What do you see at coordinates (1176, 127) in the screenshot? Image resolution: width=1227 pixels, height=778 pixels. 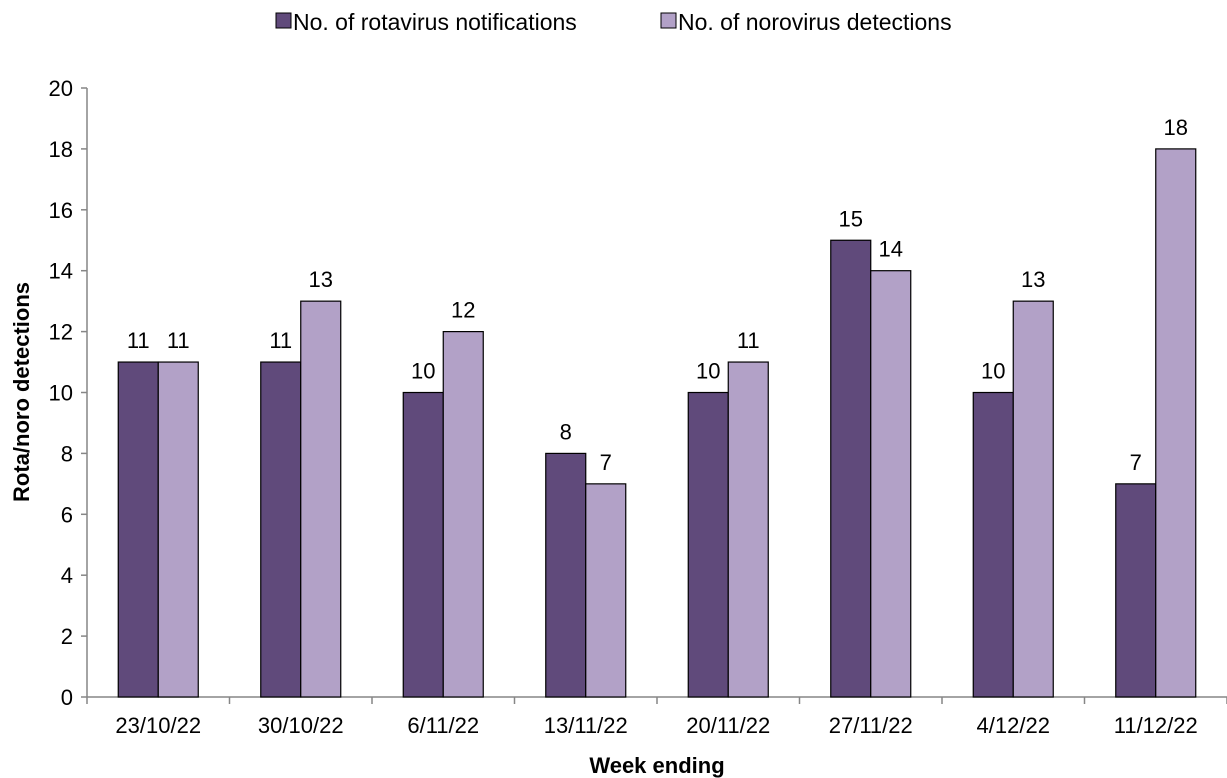 I see `data-label: 18` at bounding box center [1176, 127].